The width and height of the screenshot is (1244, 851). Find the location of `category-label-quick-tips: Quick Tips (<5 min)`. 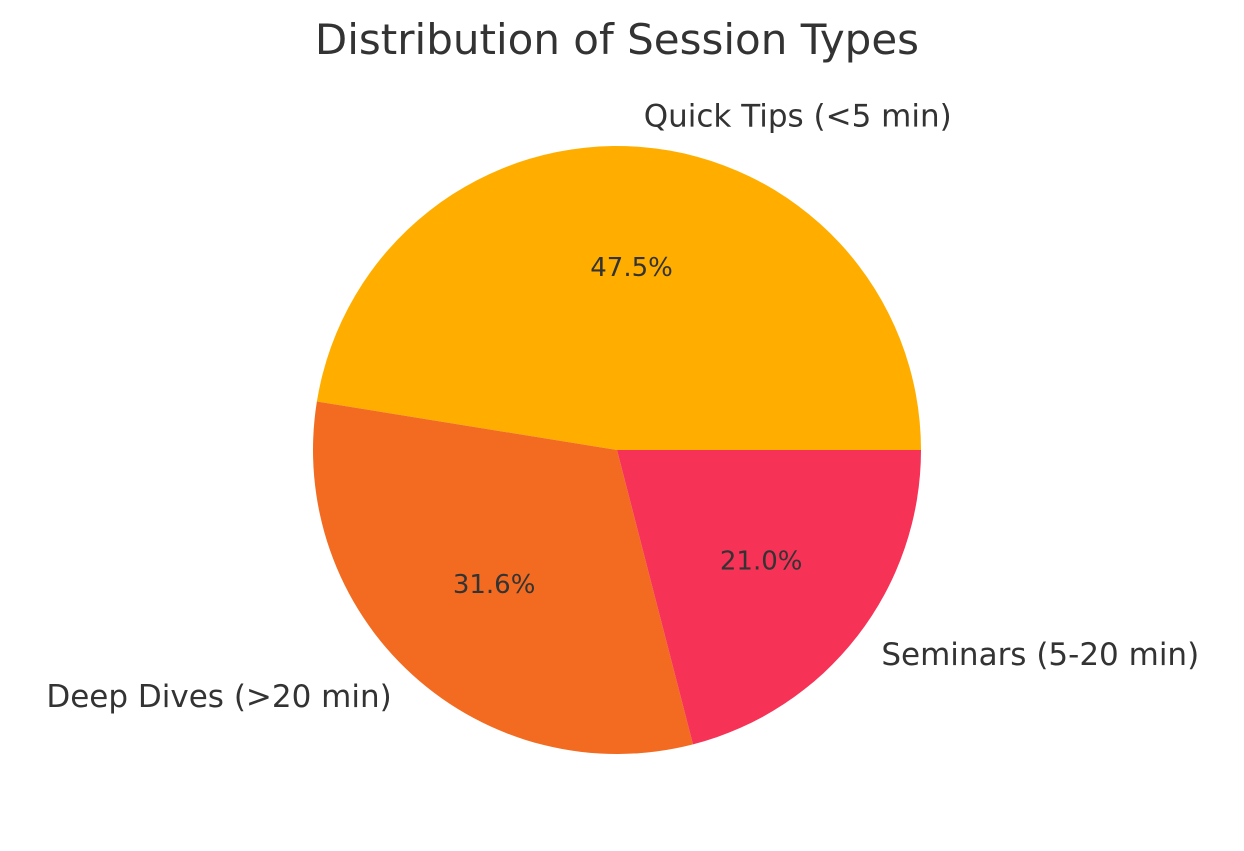

category-label-quick-tips: Quick Tips (<5 min) is located at coordinates (798, 117).